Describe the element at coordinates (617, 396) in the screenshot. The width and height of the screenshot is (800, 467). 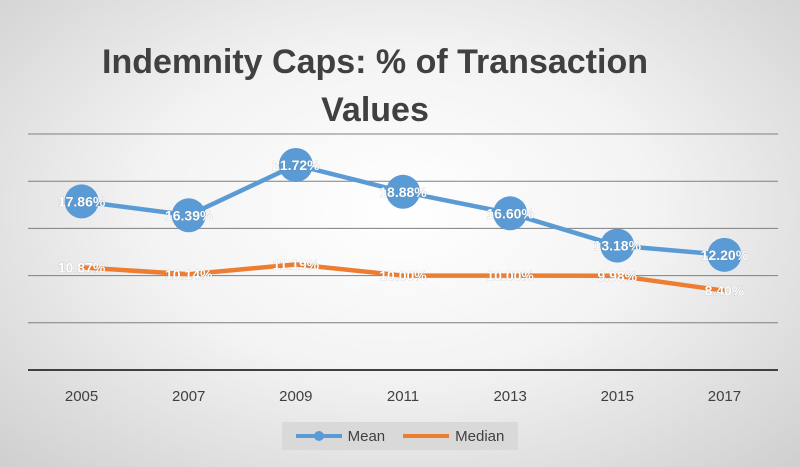
I see `x-tick-label: 2015` at that location.